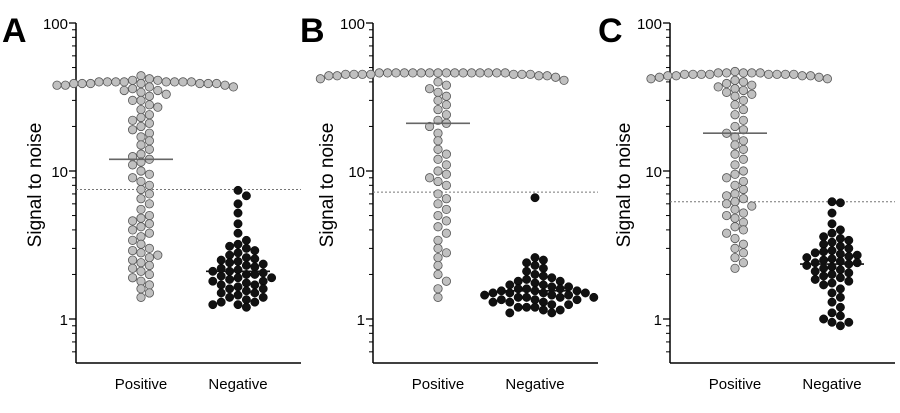 This screenshot has width=900, height=413. Describe the element at coordinates (361, 320) in the screenshot. I see `panel-b-y-tick-1: 1` at that location.